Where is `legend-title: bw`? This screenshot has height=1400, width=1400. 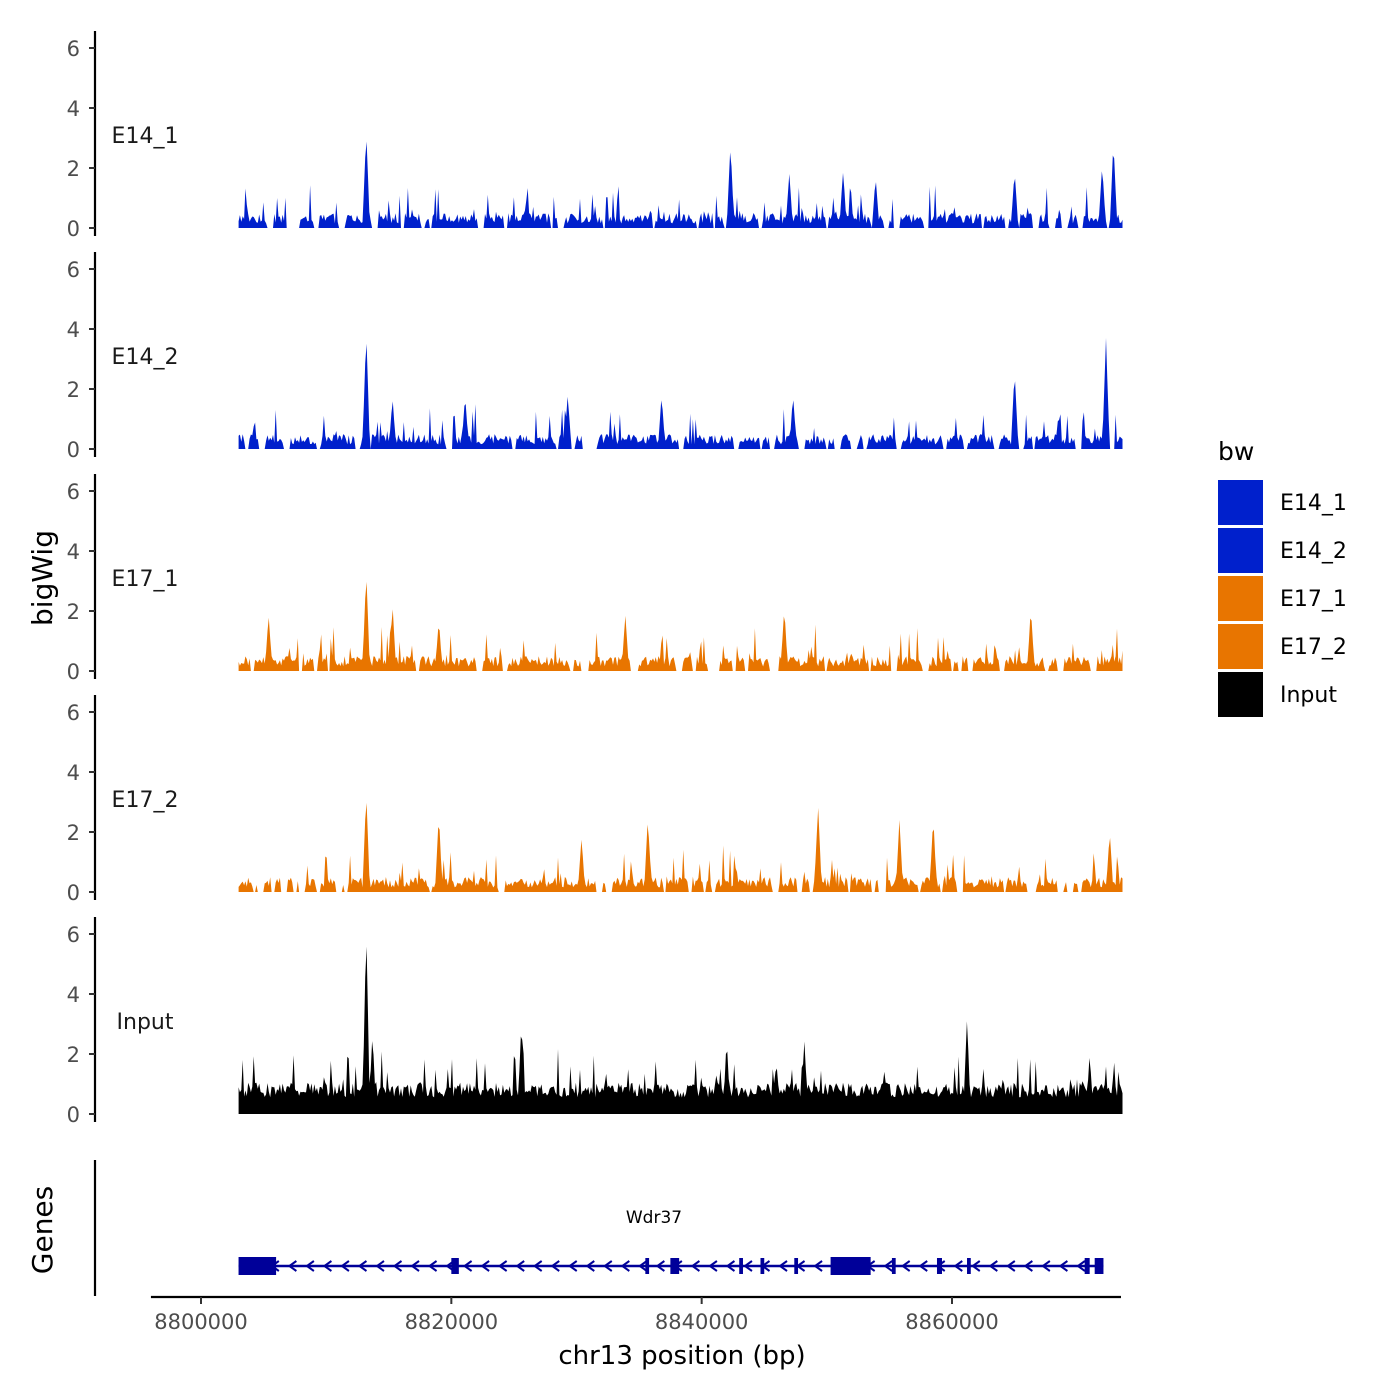 legend-title: bw is located at coordinates (1236, 451).